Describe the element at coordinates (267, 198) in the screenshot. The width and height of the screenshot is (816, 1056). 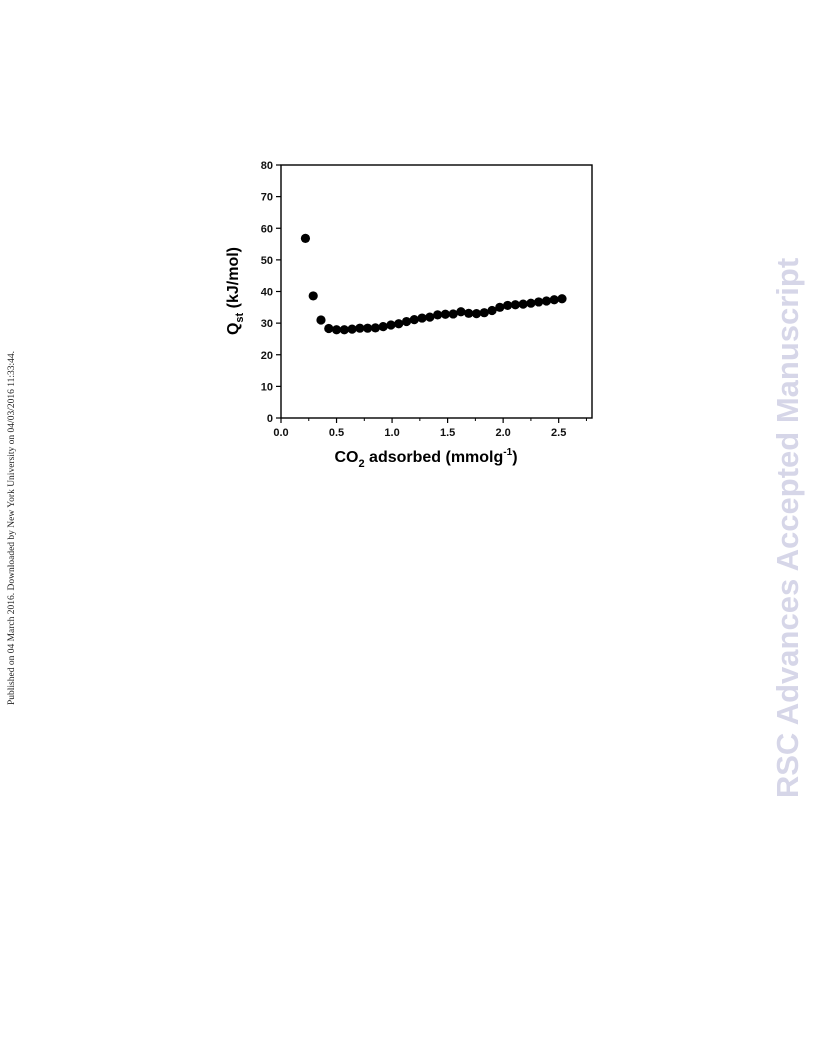
I see `y-tick-label: 70` at that location.